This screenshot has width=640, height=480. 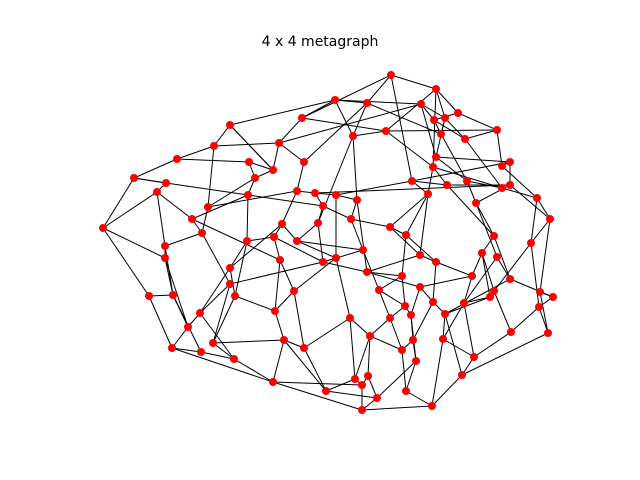 I want to click on chart-title: 4 x 4 metagraph, so click(x=320, y=42).